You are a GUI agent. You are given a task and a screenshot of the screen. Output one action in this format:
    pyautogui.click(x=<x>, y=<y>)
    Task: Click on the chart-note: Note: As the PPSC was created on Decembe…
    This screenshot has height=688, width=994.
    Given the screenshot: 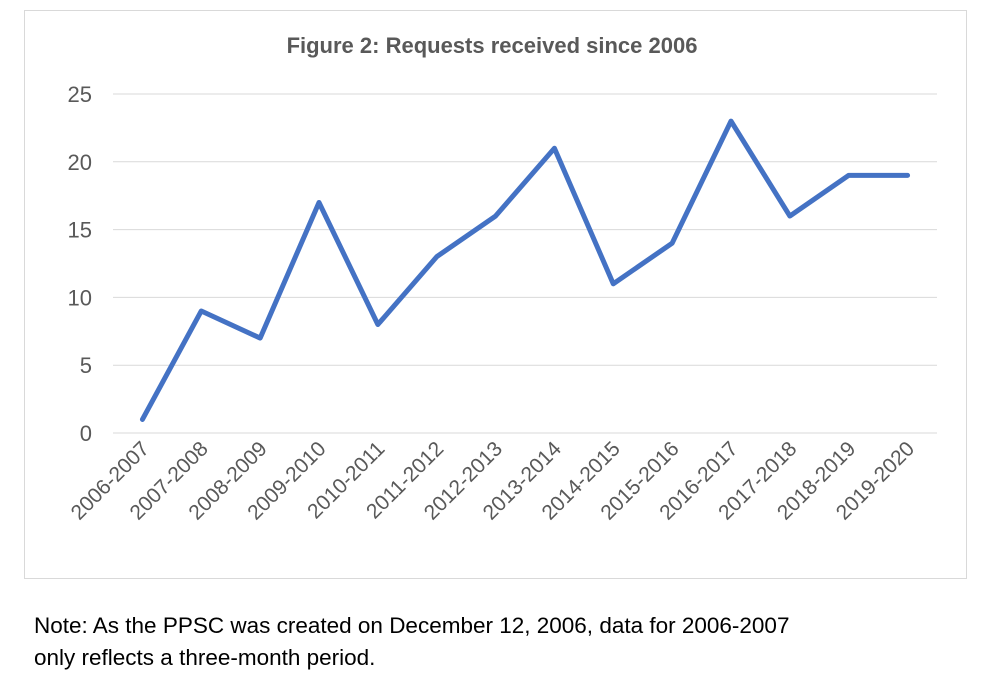 What is the action you would take?
    pyautogui.click(x=504, y=642)
    